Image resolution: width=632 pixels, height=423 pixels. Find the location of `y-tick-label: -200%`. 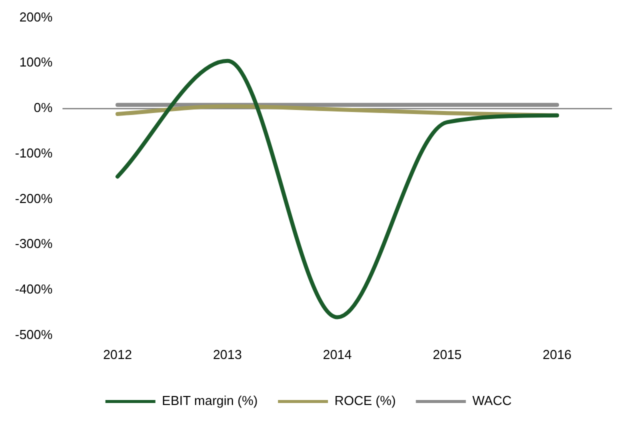

y-tick-label: -200% is located at coordinates (34, 198).